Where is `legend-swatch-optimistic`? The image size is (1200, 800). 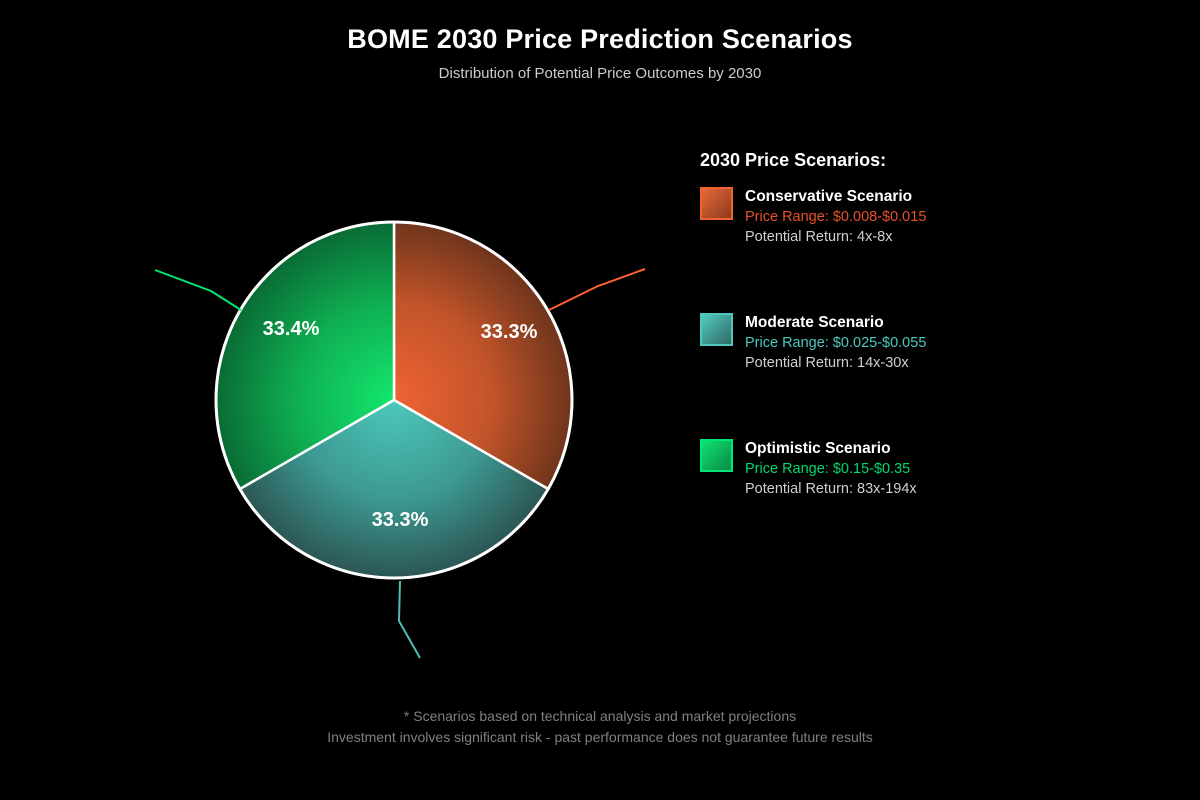 legend-swatch-optimistic is located at coordinates (716, 455).